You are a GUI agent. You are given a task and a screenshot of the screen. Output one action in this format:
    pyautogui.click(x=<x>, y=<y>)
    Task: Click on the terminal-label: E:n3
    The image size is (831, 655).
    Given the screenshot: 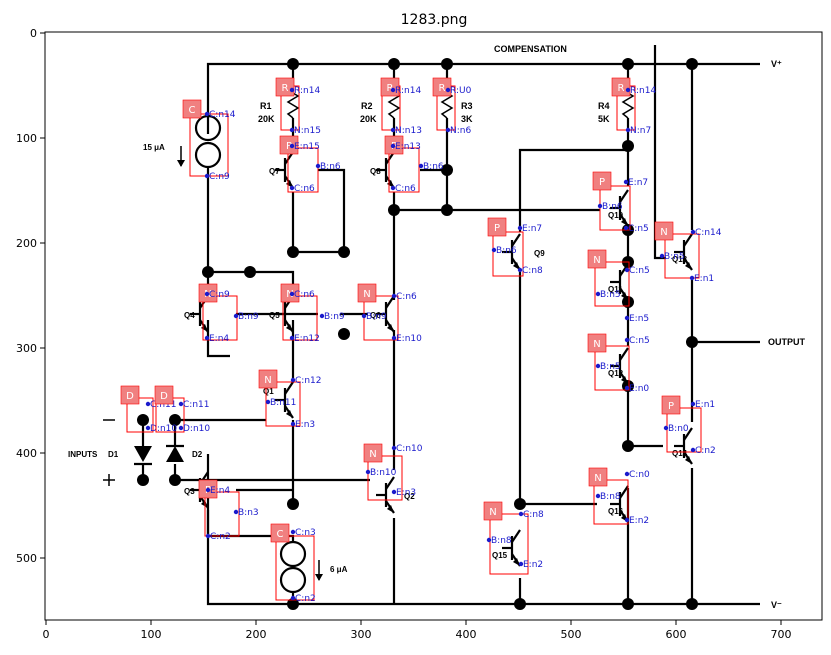 What is the action you would take?
    pyautogui.click(x=406, y=493)
    